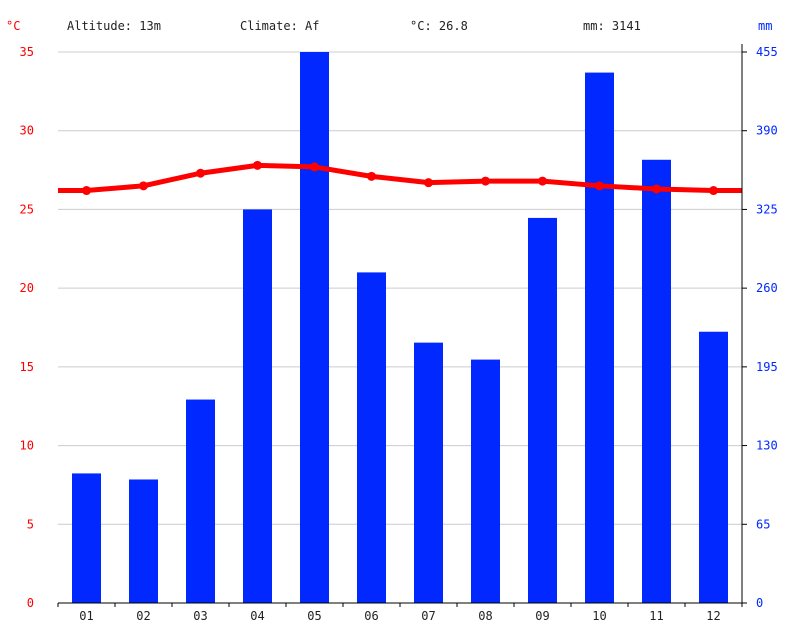 This screenshot has width=804, height=642. I want to click on month-label: 12, so click(713, 616).